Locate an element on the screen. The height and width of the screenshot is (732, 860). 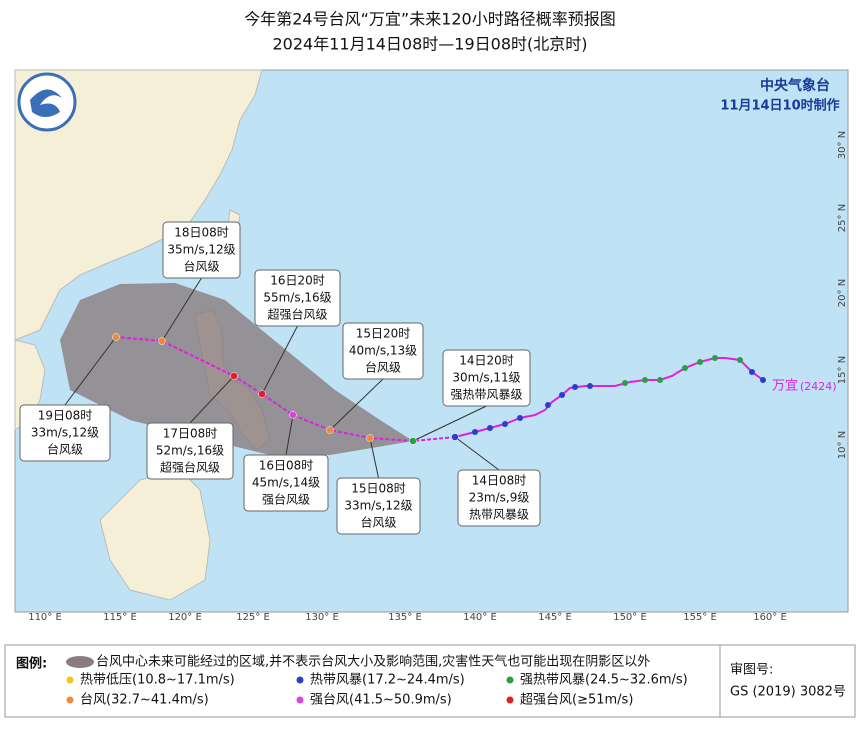
probability-cone is located at coordinates (236, 369).